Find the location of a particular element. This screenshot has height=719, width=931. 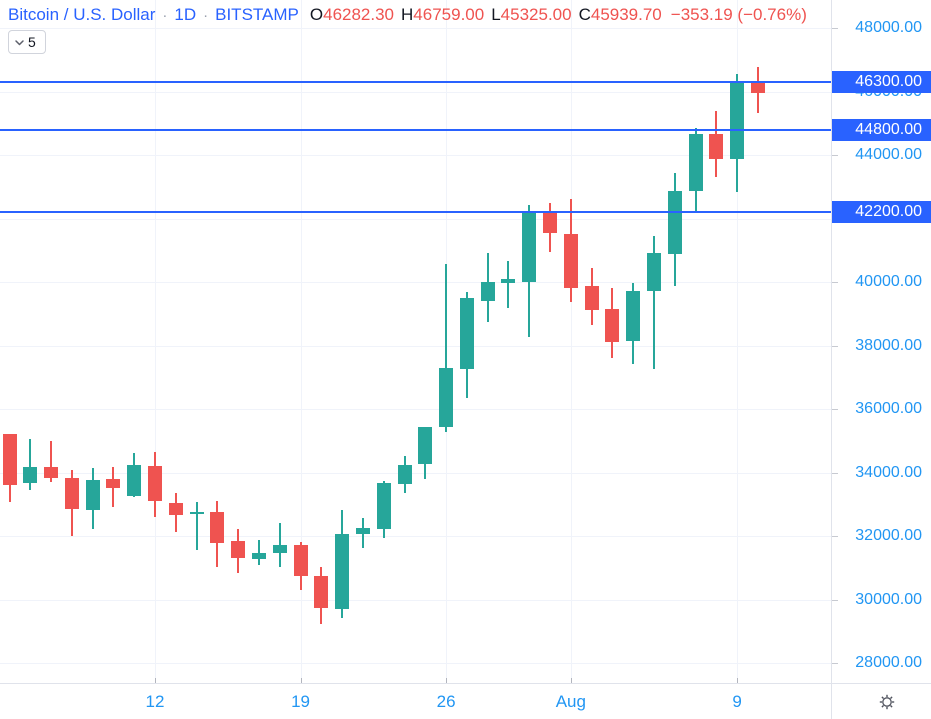

price-axis-label: 30000.00 is located at coordinates (888, 599).